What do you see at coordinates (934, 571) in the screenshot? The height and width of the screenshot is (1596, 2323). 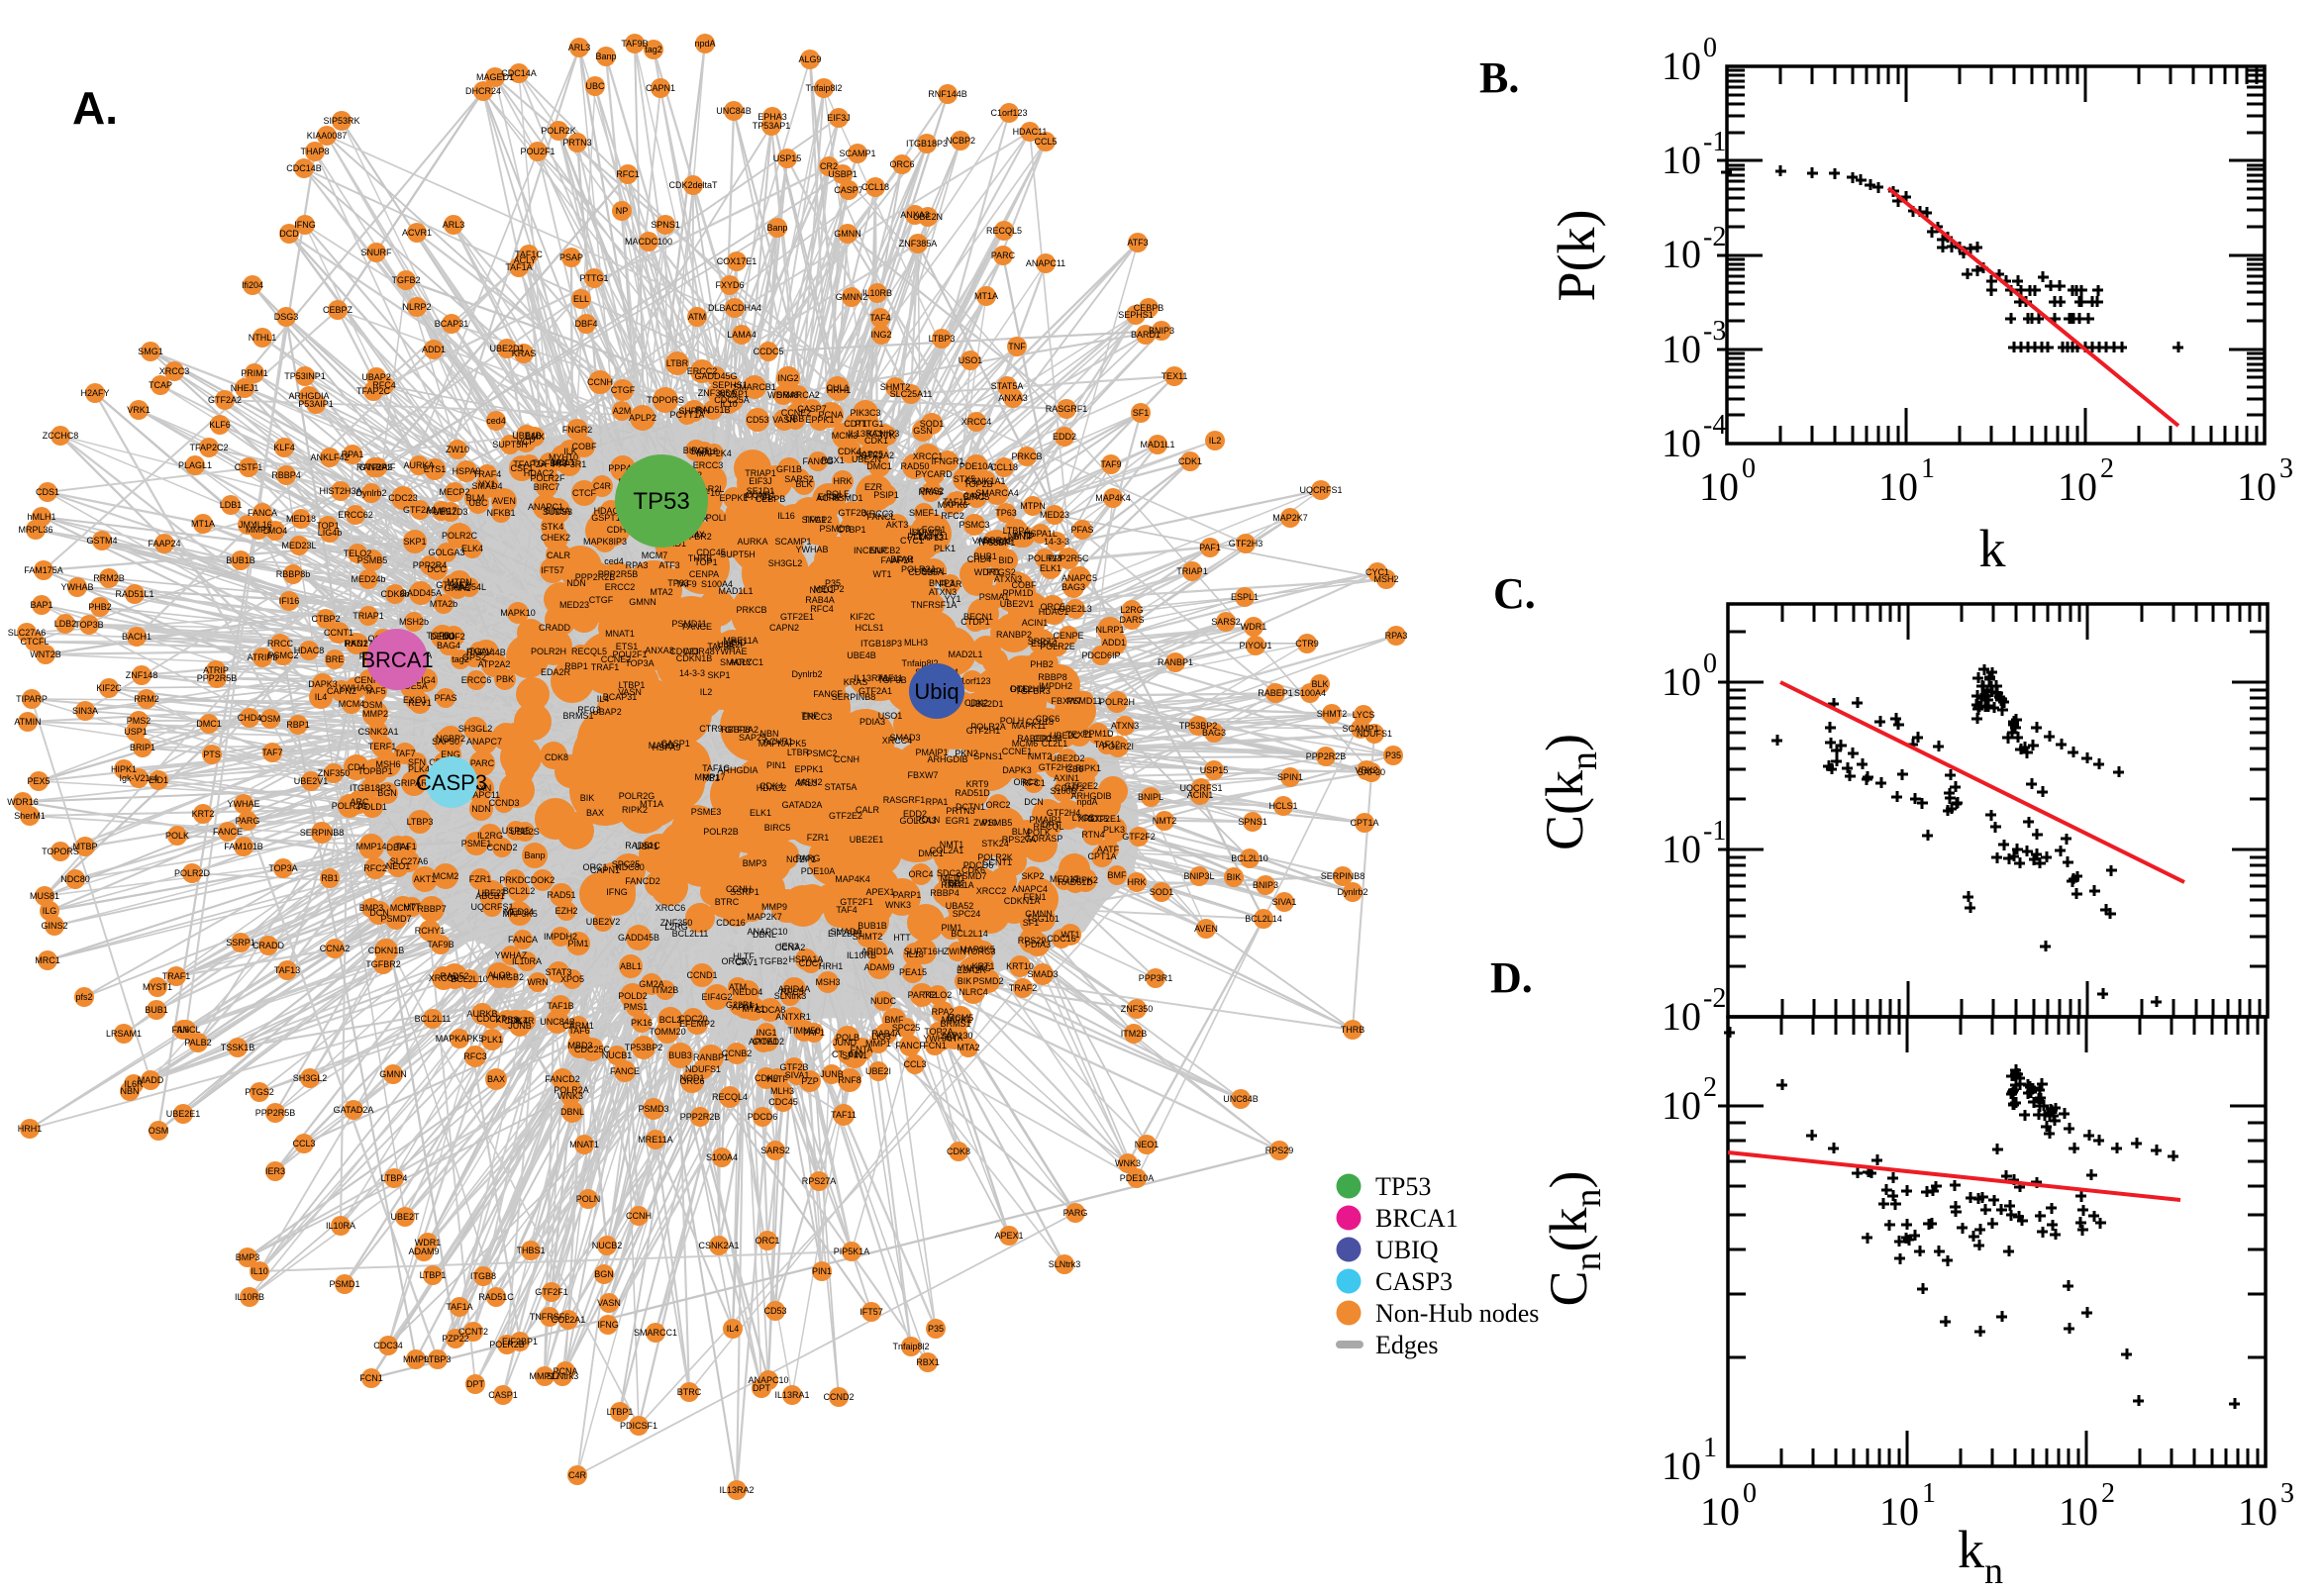 I see `svg-text: BNIPL` at bounding box center [934, 571].